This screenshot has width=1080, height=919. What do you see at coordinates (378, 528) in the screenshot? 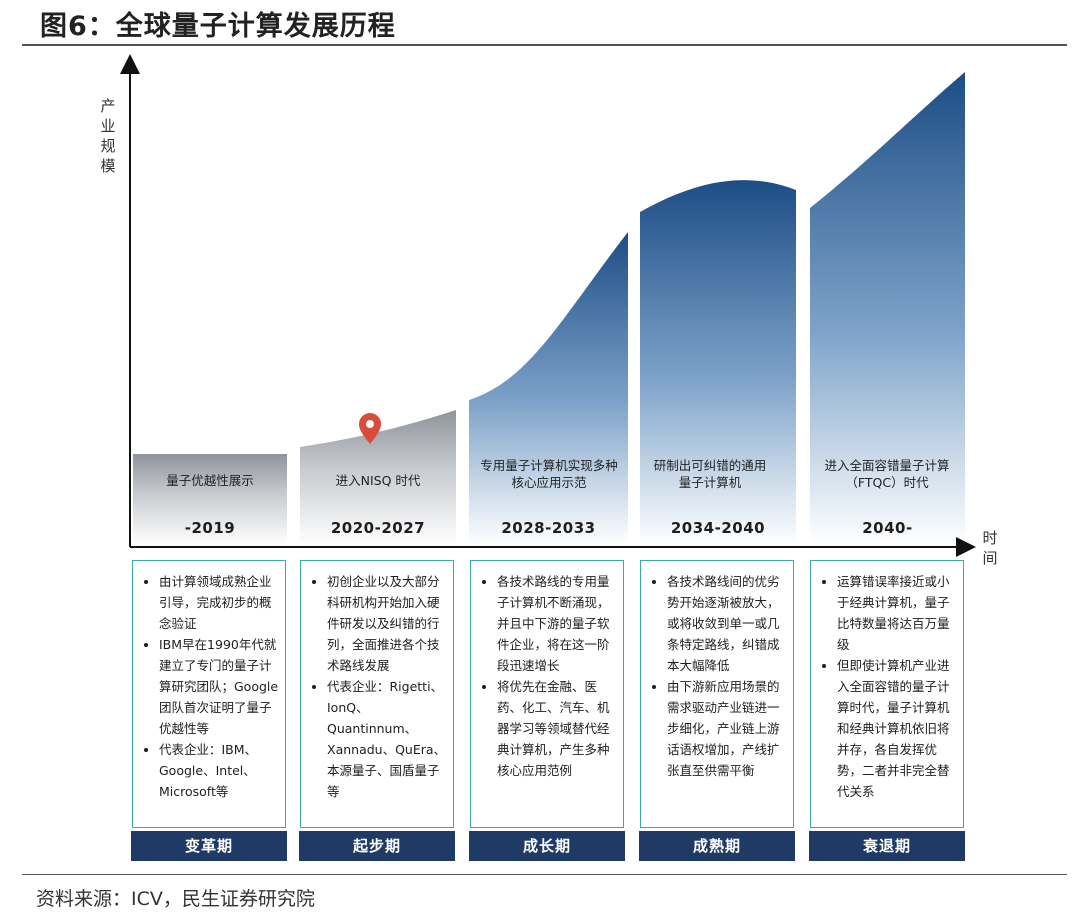
I see `stage-years: 2020-2027` at bounding box center [378, 528].